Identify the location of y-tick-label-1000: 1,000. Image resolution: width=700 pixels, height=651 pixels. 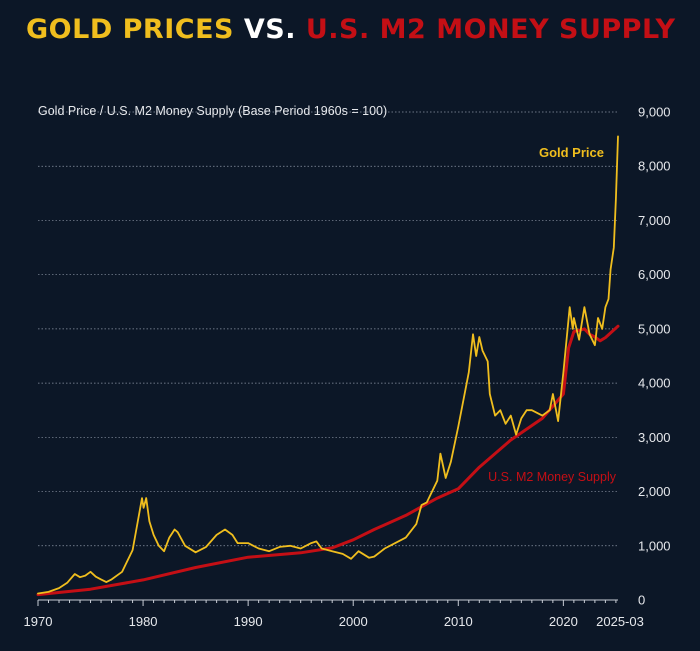
(654, 545).